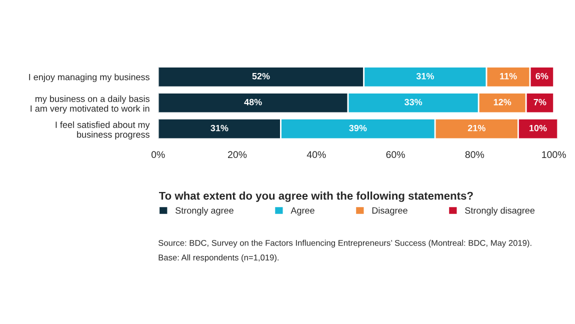 This screenshot has height=324, width=575. Describe the element at coordinates (89, 78) in the screenshot. I see `y-tick-label: I enjoy managing my business` at that location.